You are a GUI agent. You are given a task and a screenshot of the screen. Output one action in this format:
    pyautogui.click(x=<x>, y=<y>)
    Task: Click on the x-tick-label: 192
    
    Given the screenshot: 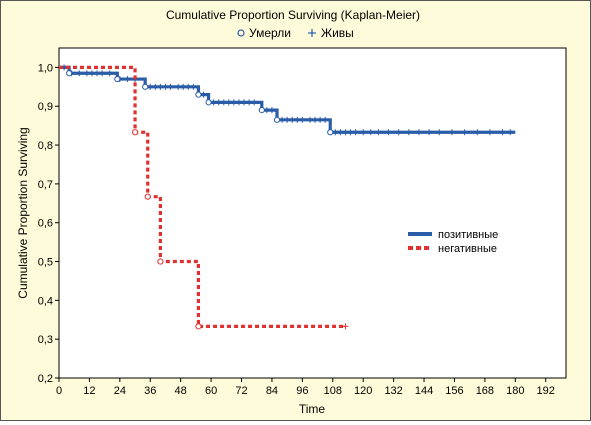 What is the action you would take?
    pyautogui.click(x=546, y=391)
    